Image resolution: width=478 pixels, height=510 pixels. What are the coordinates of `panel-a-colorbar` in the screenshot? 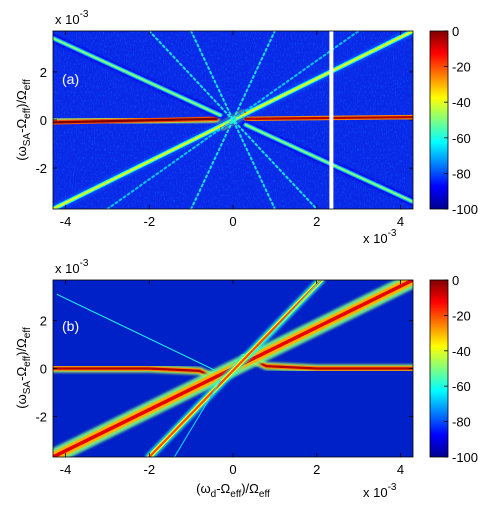 It's located at (439, 120).